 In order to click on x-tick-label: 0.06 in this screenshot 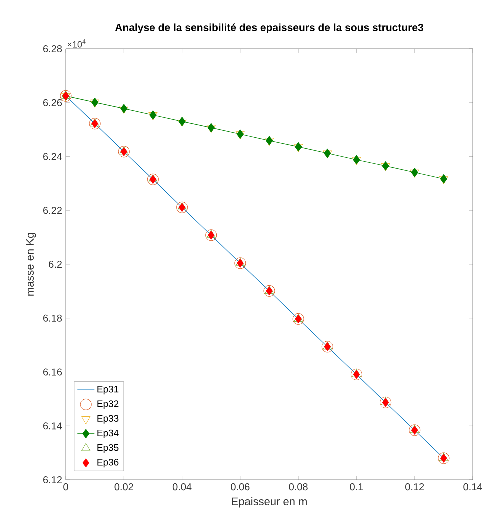, I will do `click(240, 487)`.